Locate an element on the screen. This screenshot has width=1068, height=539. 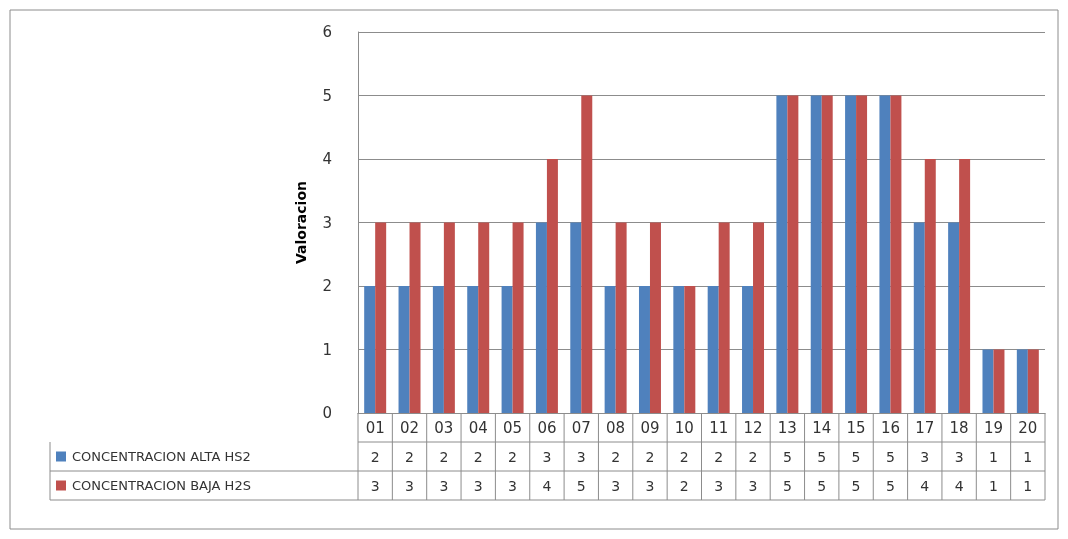
y-tick-label: 5 is located at coordinates (327, 95).